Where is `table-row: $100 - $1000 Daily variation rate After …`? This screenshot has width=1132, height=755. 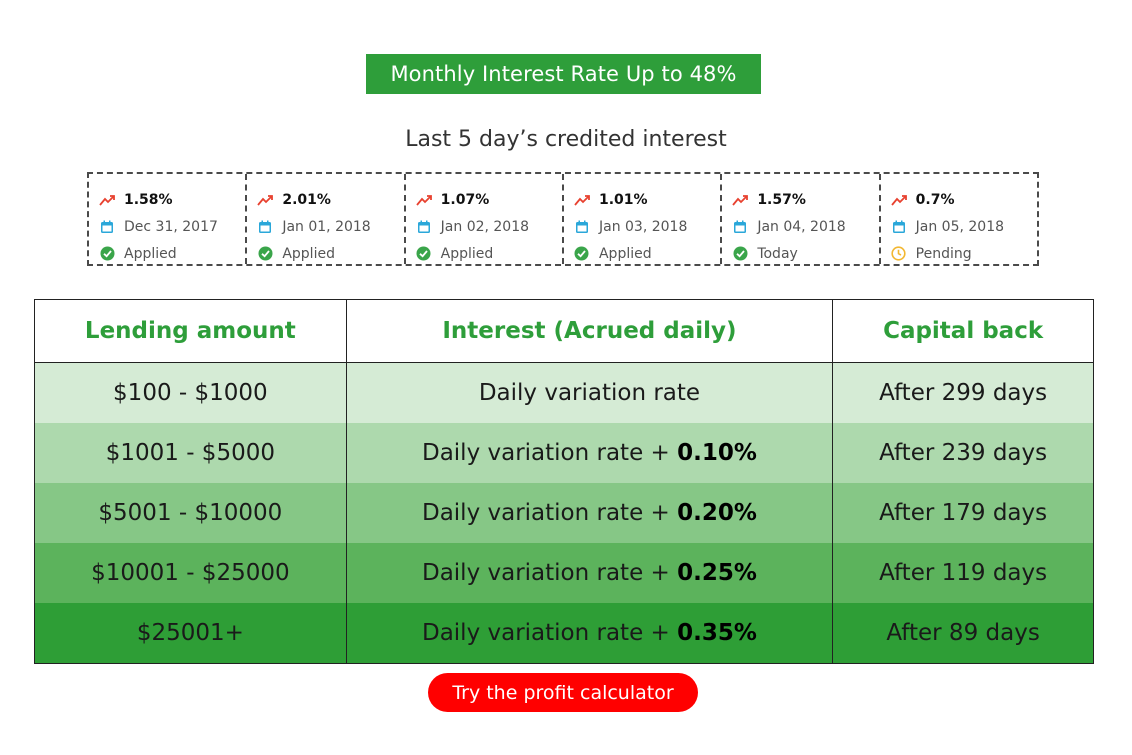
table-row: $100 - $1000 Daily variation rate After … is located at coordinates (564, 392).